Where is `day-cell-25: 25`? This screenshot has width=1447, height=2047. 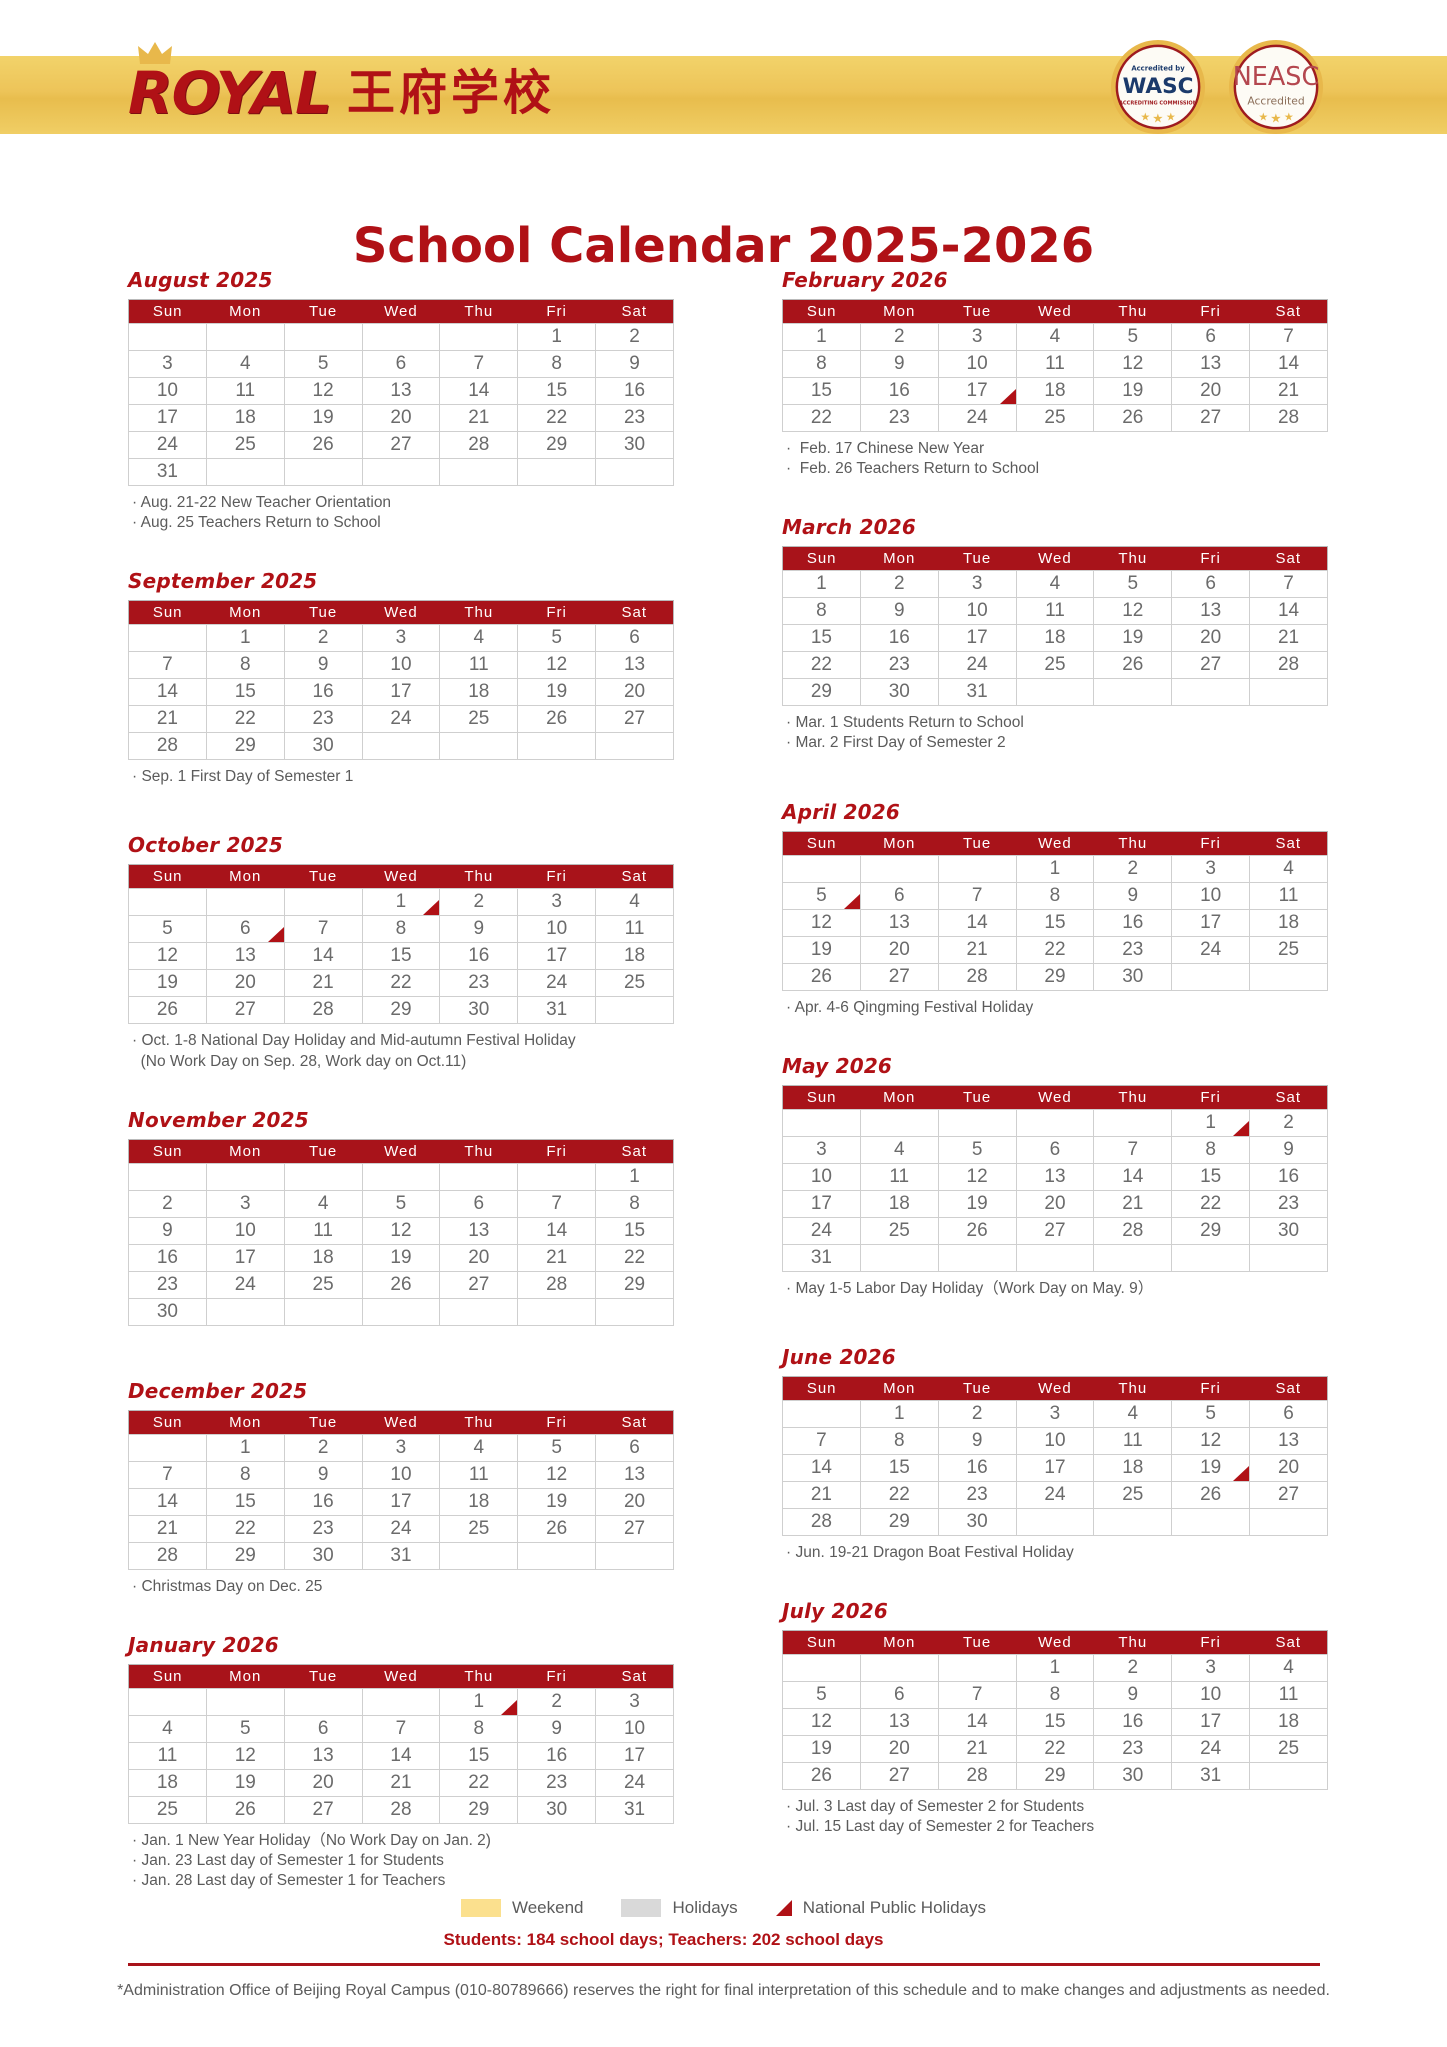
day-cell-25: 25 is located at coordinates (1055, 665).